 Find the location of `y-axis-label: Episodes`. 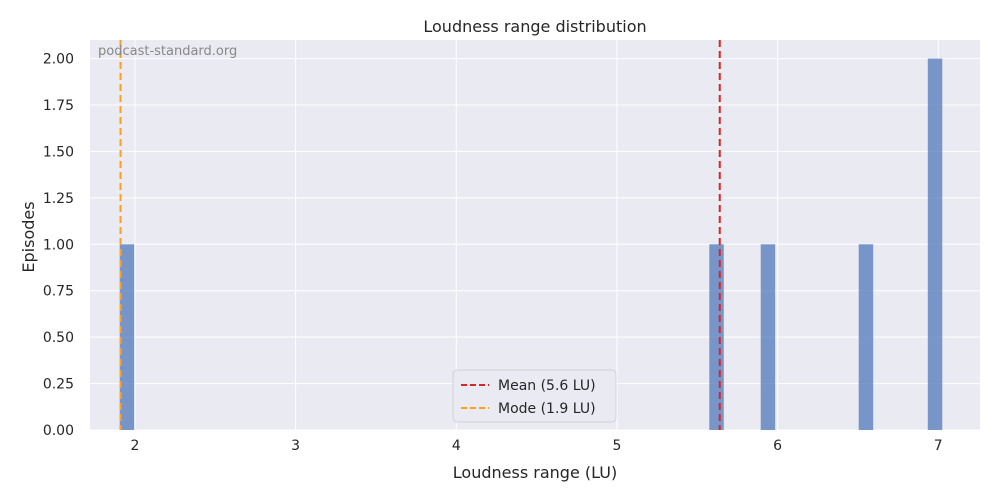

y-axis-label: Episodes is located at coordinates (28, 236).